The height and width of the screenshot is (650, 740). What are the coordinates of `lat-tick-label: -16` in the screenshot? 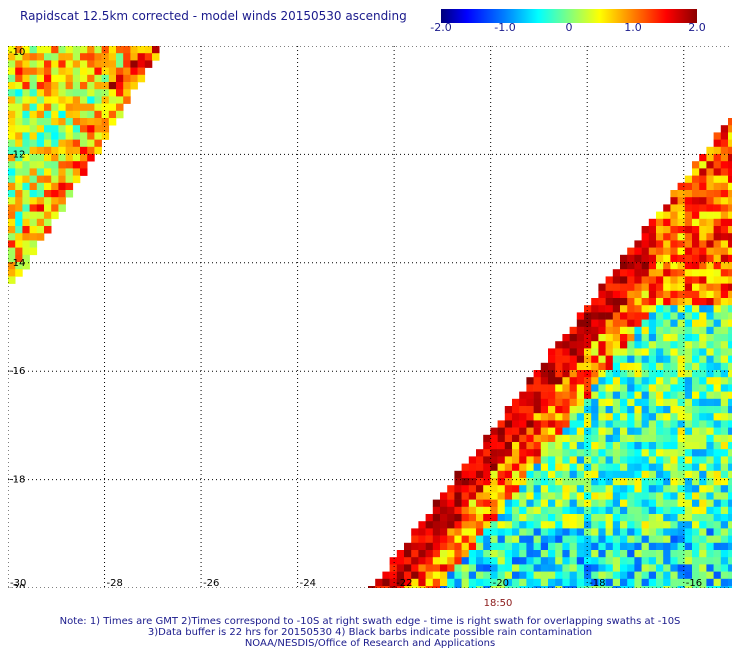 It's located at (17, 371).